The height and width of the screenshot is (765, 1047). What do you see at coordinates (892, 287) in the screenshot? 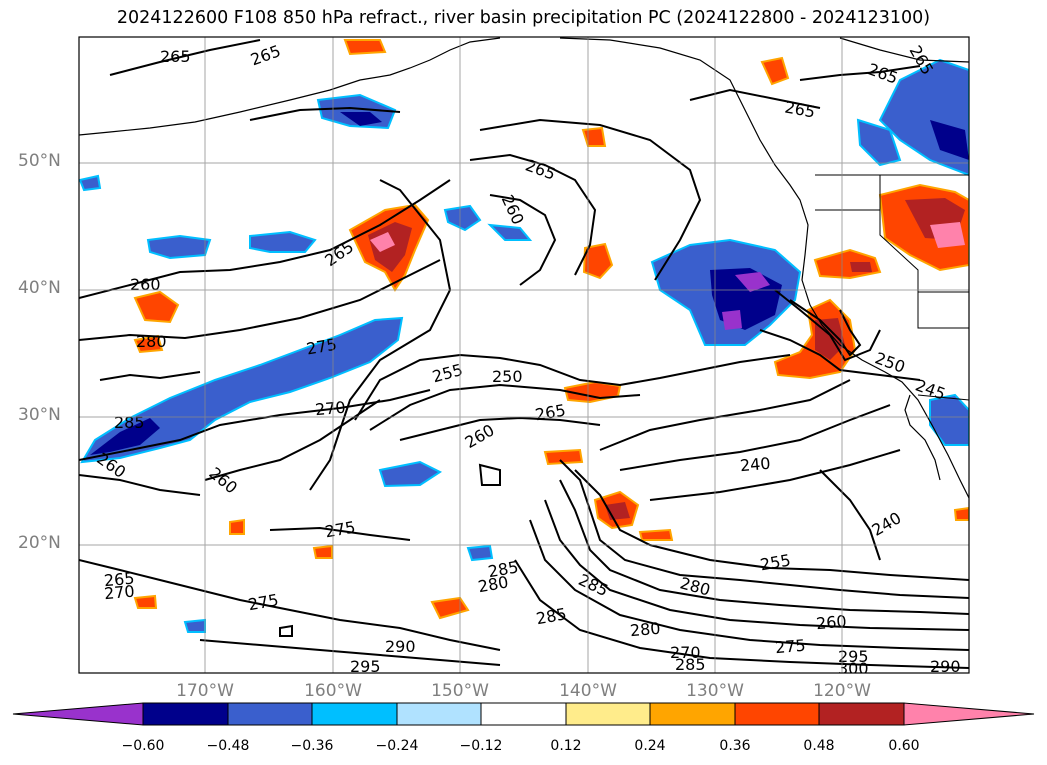
I see `borders` at bounding box center [892, 287].